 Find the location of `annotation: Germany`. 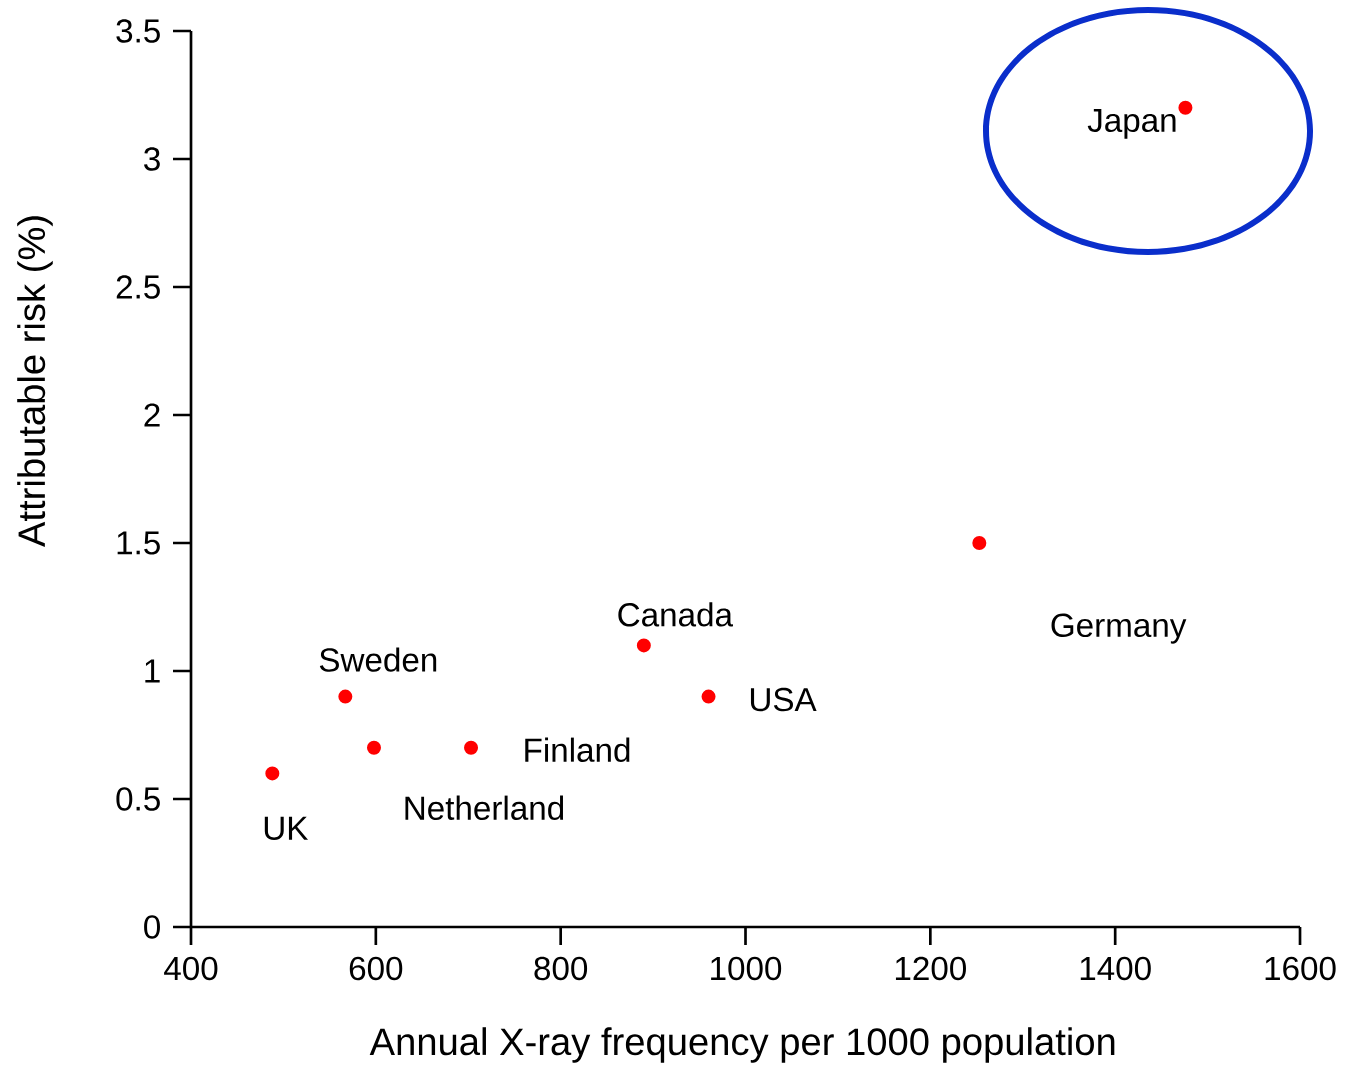

annotation: Germany is located at coordinates (1119, 628).